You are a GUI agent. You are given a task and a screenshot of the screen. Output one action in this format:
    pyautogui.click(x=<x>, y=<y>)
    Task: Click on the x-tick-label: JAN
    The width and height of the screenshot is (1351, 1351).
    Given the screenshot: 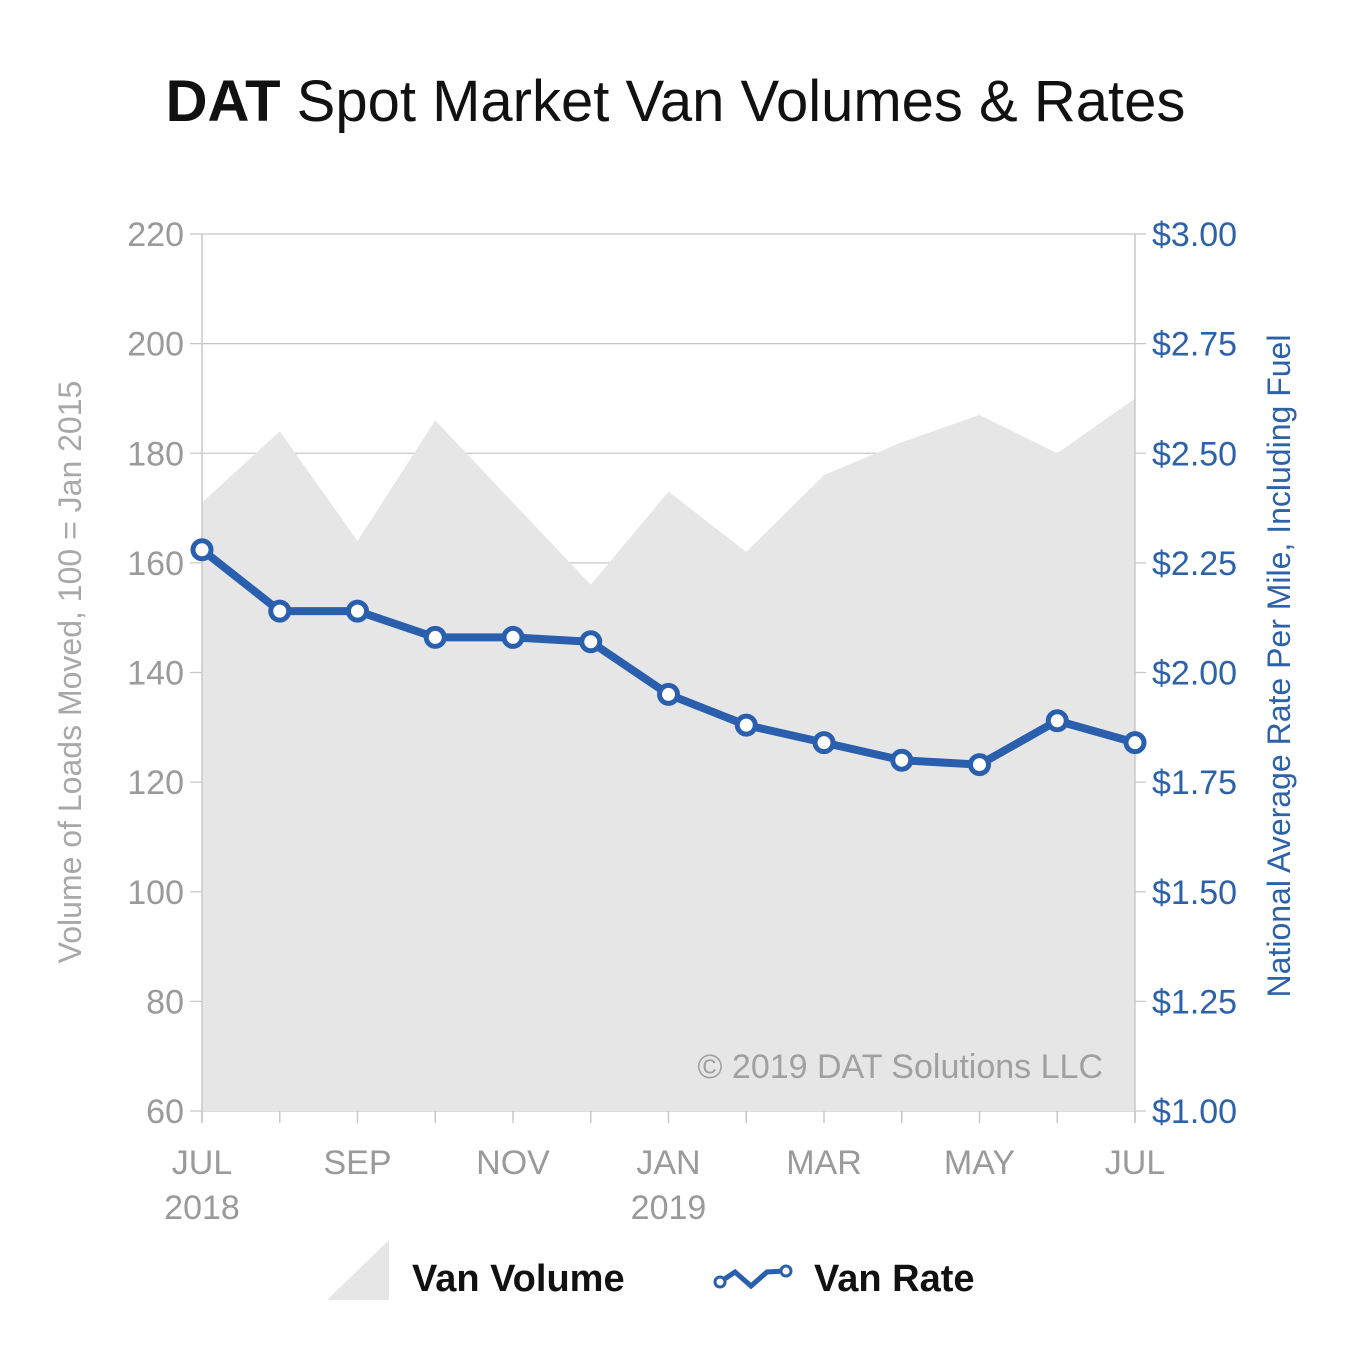 What is the action you would take?
    pyautogui.click(x=668, y=1163)
    